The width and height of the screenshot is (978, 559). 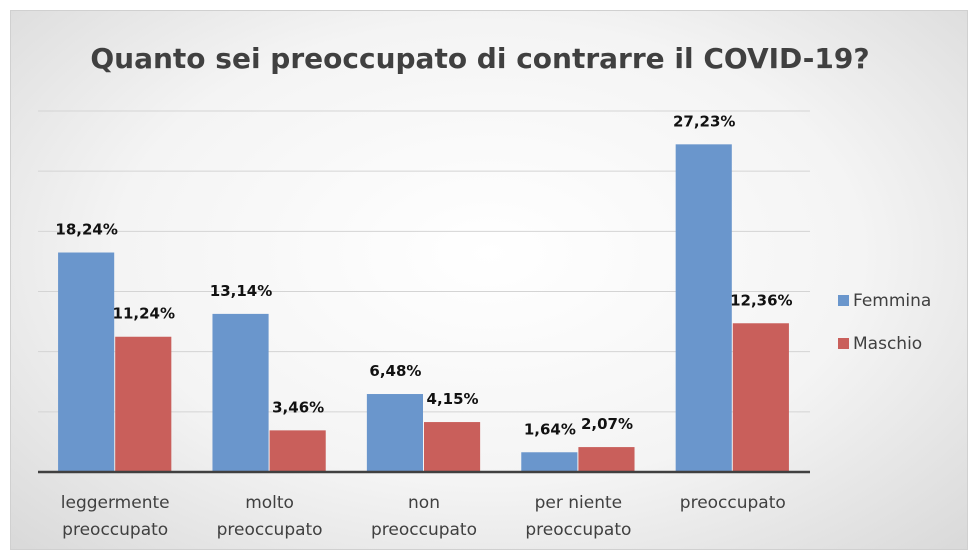 What do you see at coordinates (453, 399) in the screenshot?
I see `value-label: 4,15%` at bounding box center [453, 399].